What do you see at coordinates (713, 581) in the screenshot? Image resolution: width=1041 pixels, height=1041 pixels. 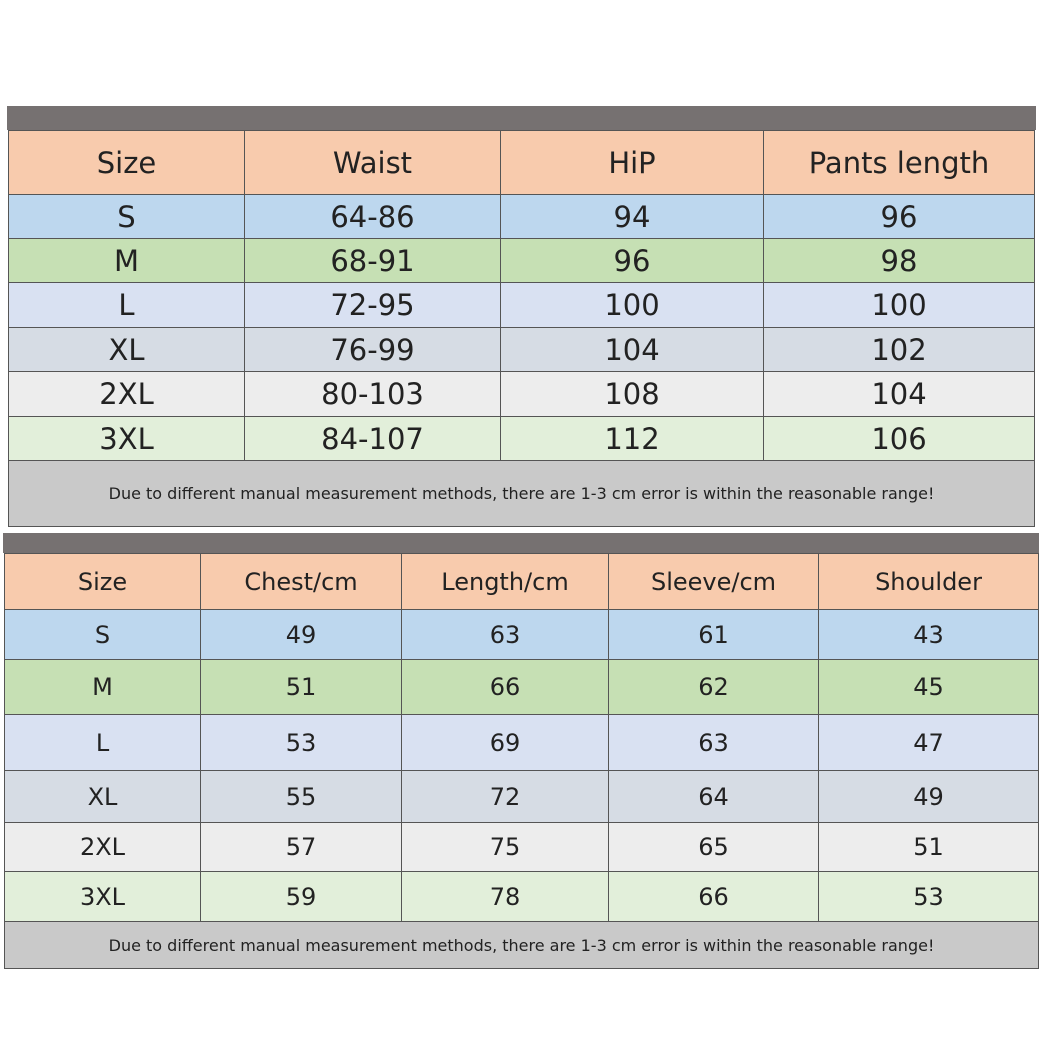 I see `header-cell: Sleeve/cm` at bounding box center [713, 581].